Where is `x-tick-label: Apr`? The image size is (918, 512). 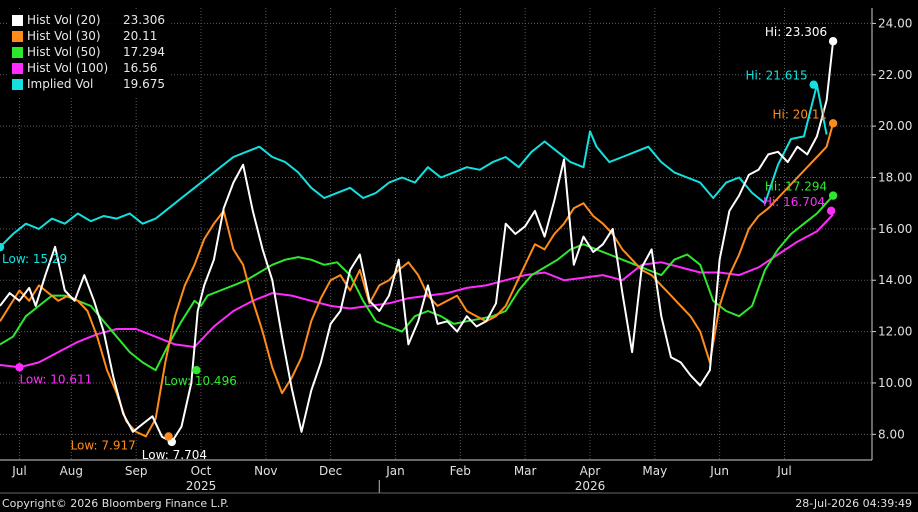
x-tick-label: Apr is located at coordinates (590, 471).